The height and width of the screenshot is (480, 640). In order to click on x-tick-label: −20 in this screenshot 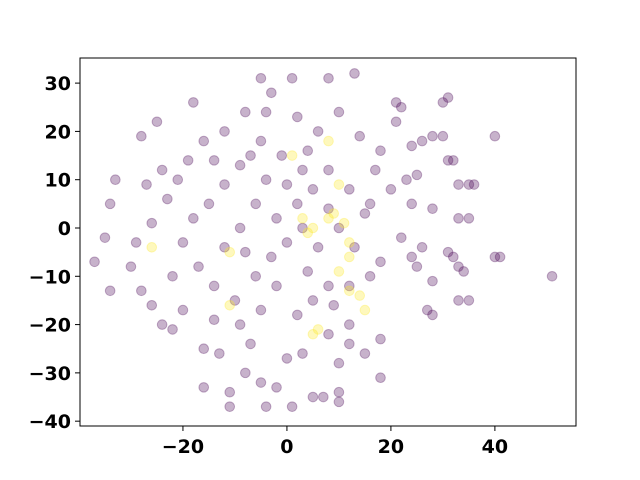, I will do `click(183, 447)`.